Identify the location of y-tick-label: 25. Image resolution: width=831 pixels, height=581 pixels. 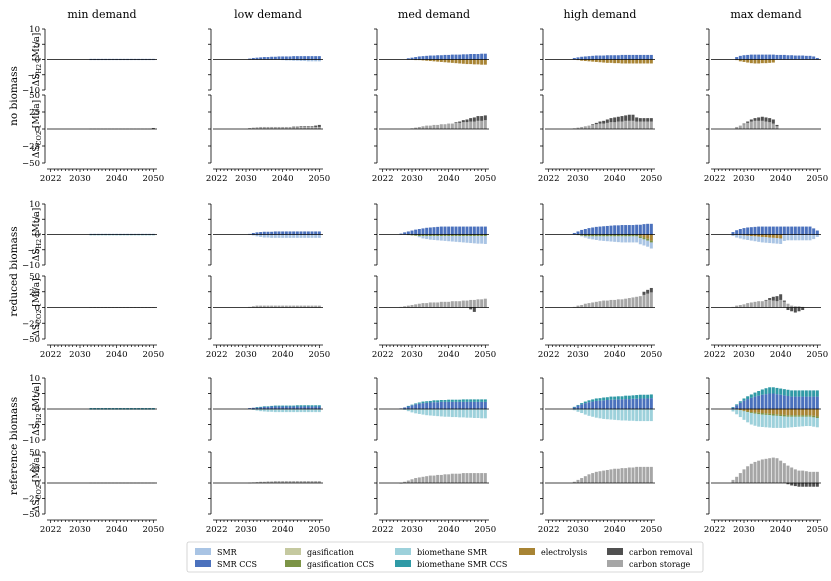
(34, 469).